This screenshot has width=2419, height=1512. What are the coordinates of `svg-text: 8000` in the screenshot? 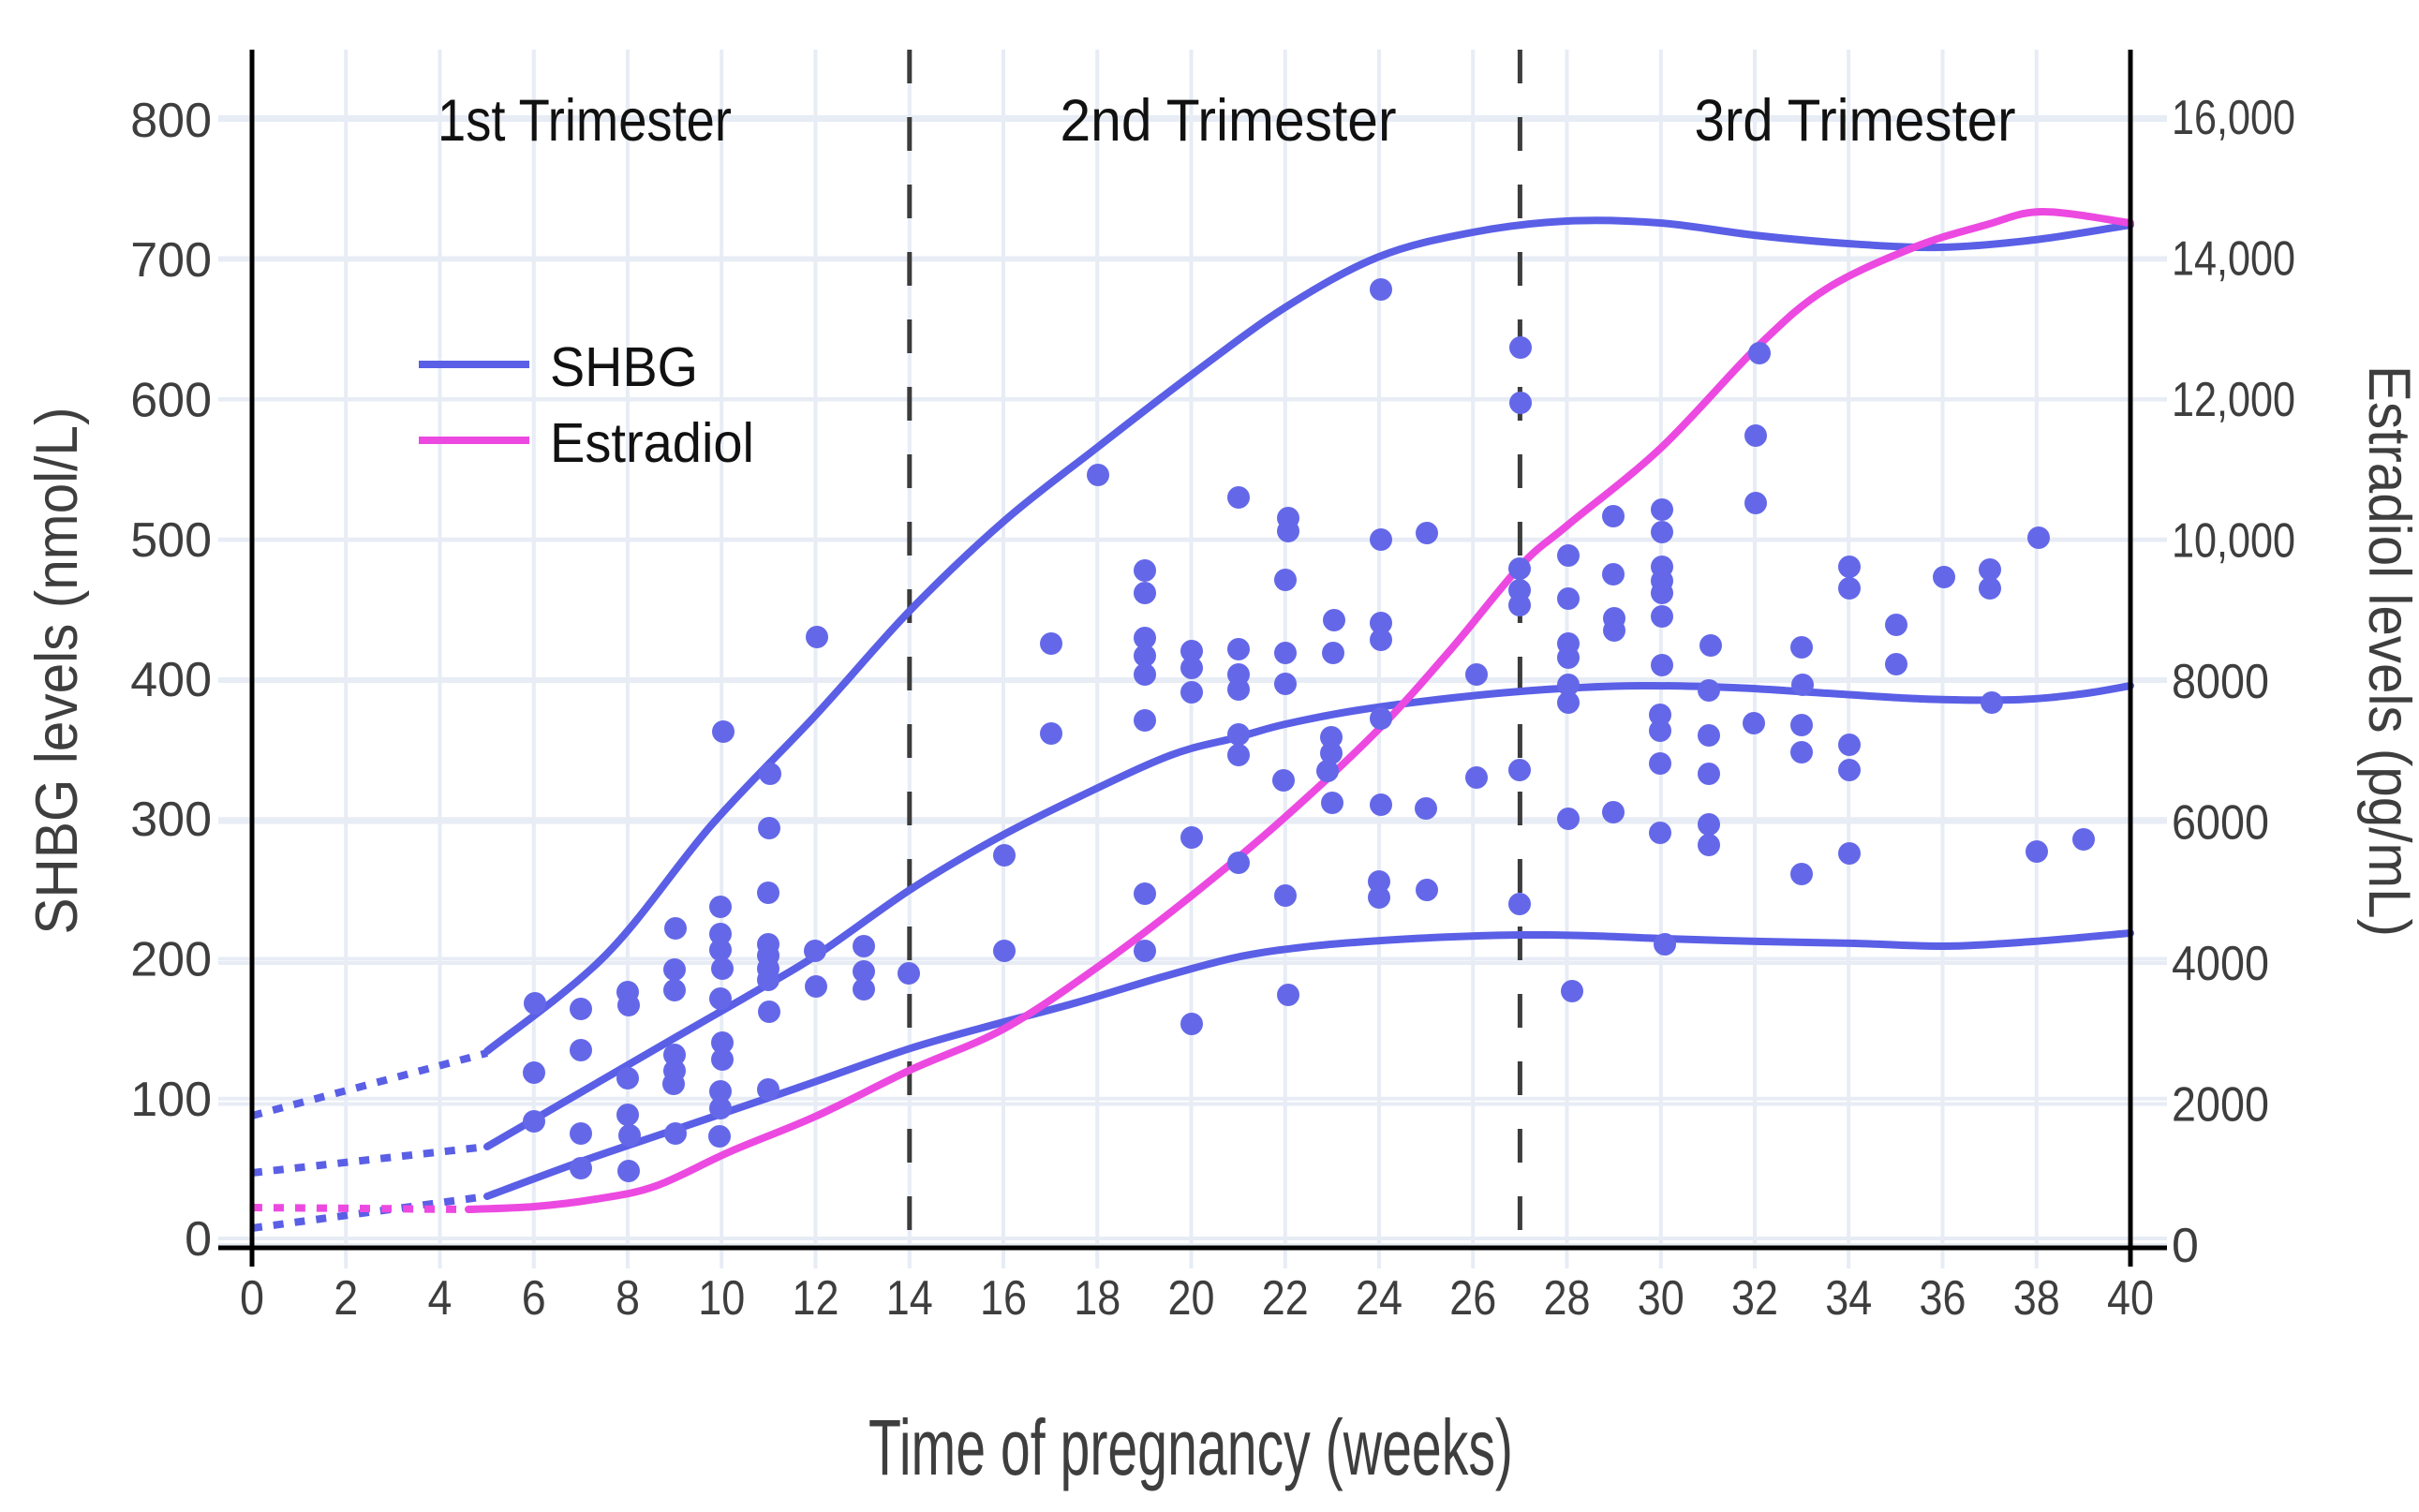 It's located at (2220, 682).